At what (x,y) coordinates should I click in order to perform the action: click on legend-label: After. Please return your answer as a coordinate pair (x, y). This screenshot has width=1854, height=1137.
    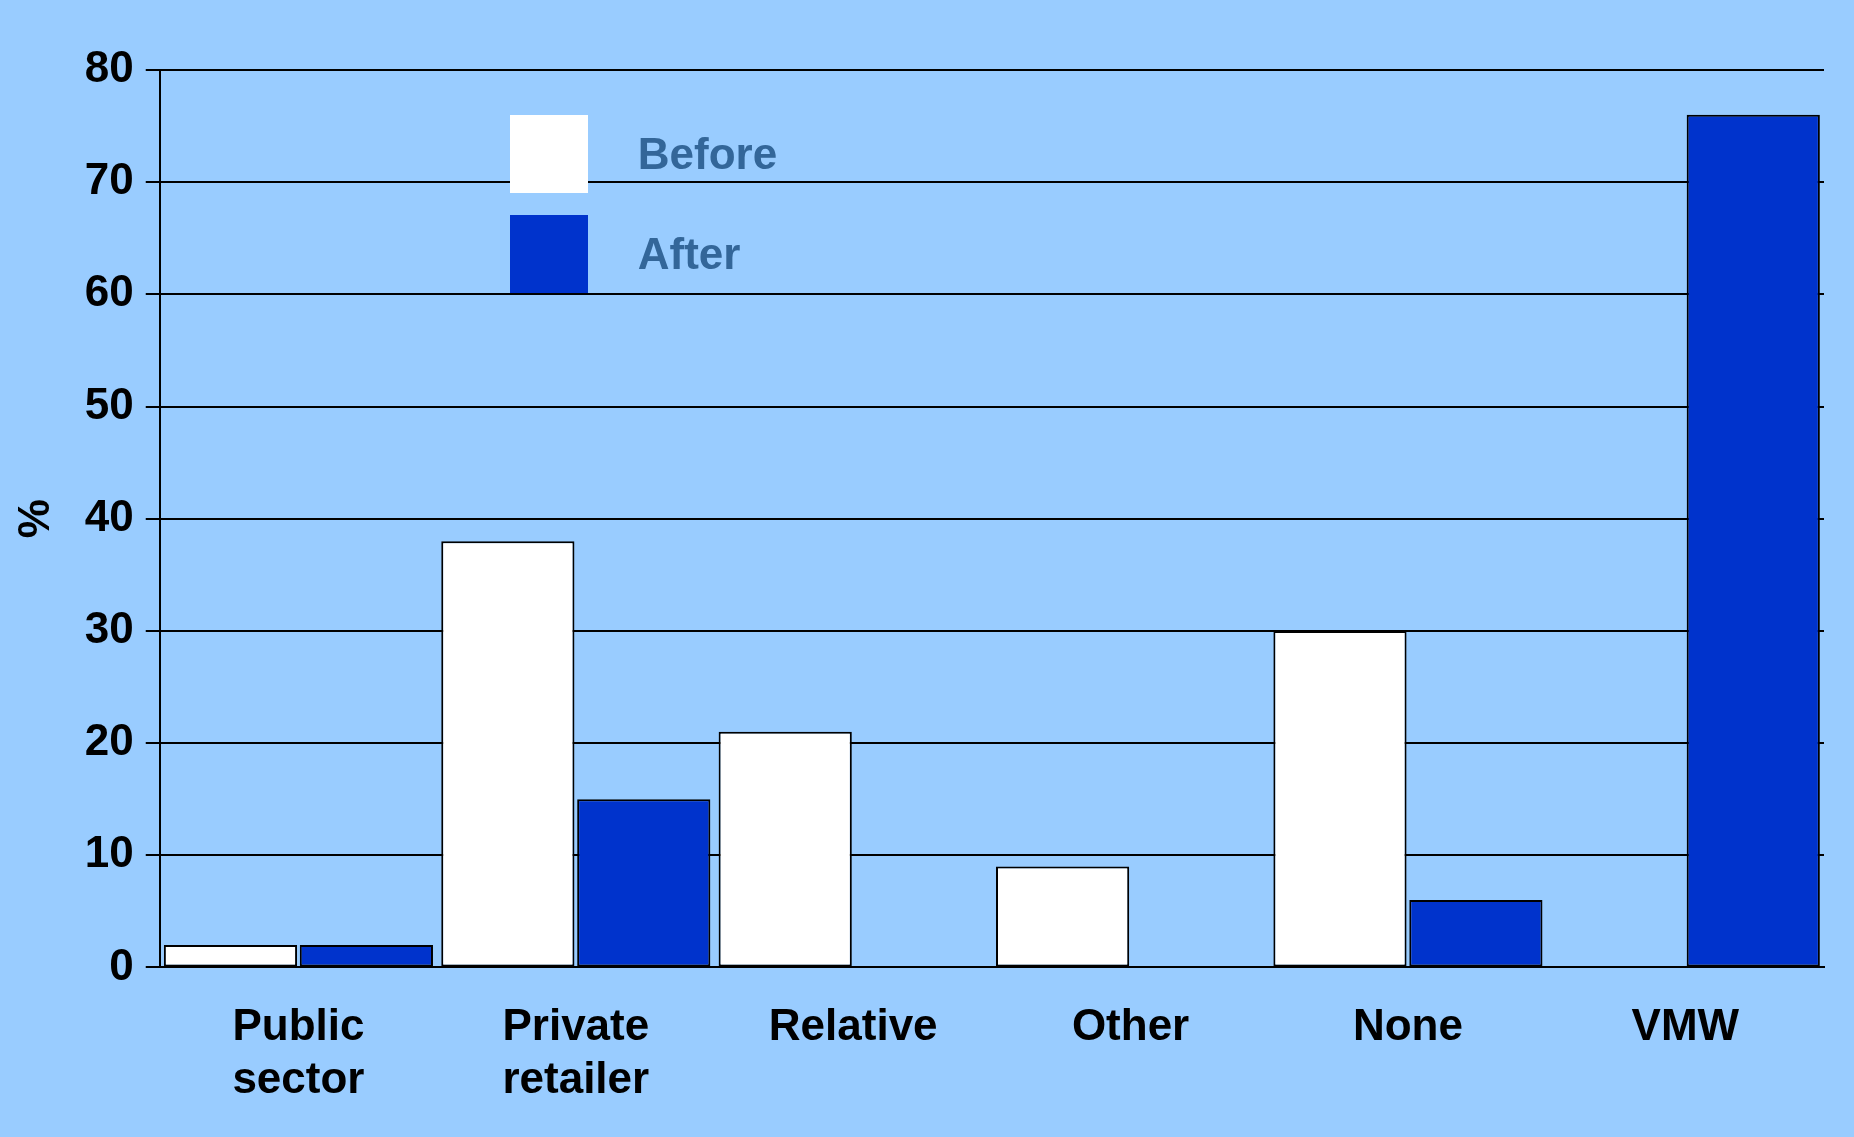
    Looking at the image, I should click on (689, 254).